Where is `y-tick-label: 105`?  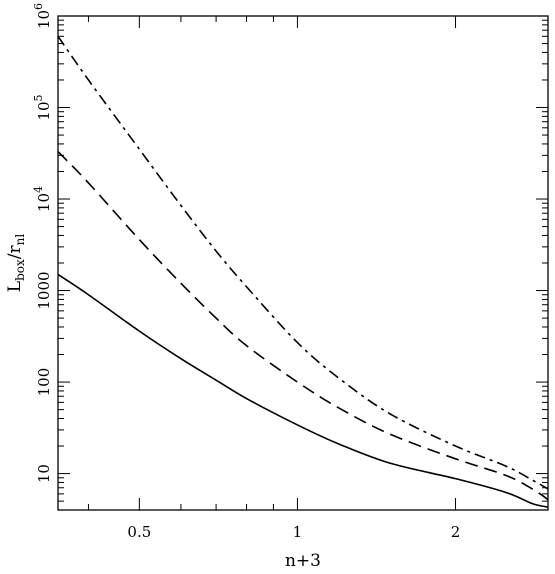 y-tick-label: 105 is located at coordinates (42, 107).